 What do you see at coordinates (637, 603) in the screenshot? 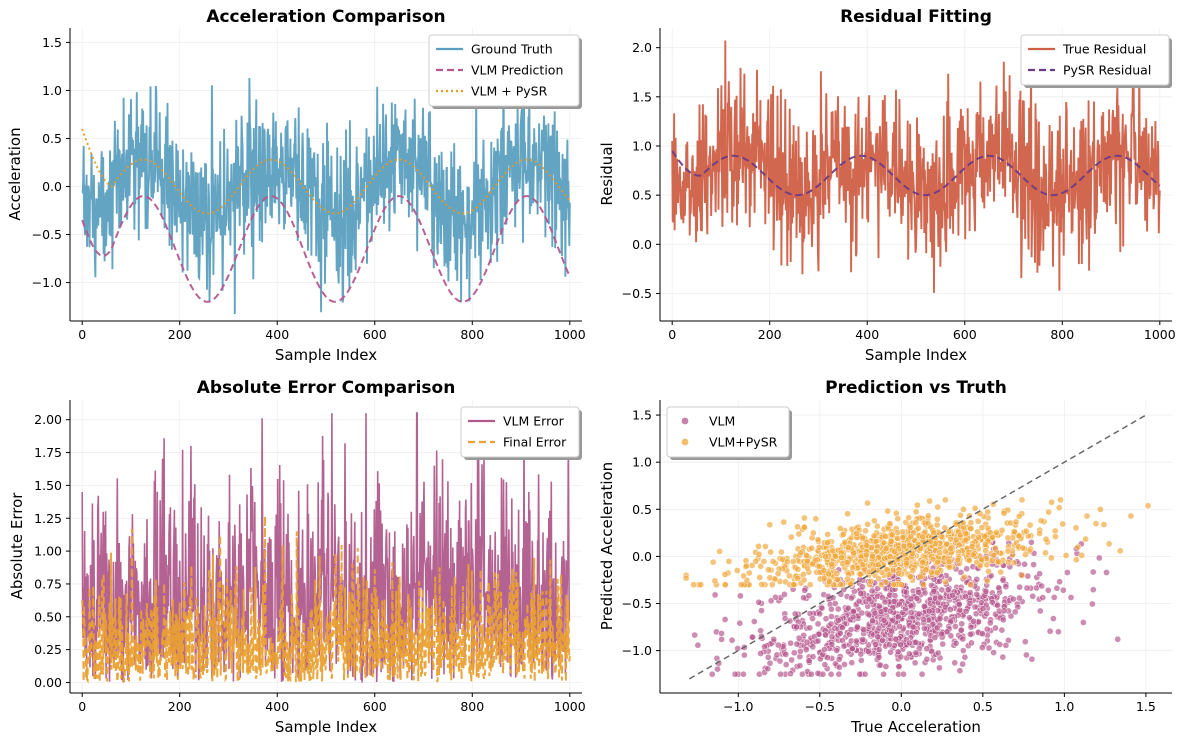
I see `scatter-ytick-label-1: −0.5` at bounding box center [637, 603].